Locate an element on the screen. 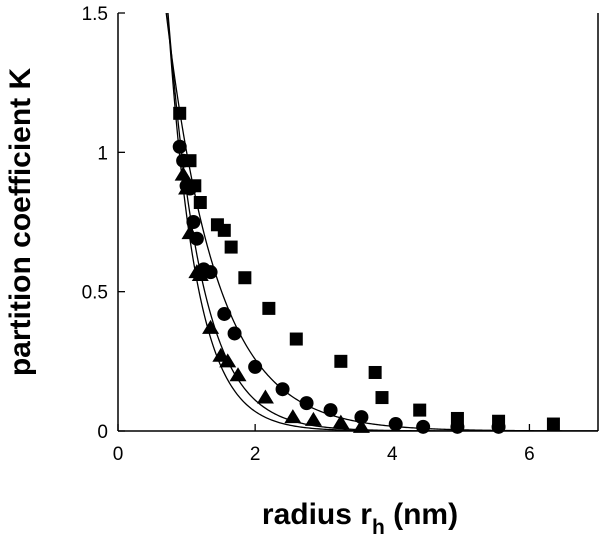 The image size is (600, 538). x-tick-label-4: 6 is located at coordinates (529, 454).